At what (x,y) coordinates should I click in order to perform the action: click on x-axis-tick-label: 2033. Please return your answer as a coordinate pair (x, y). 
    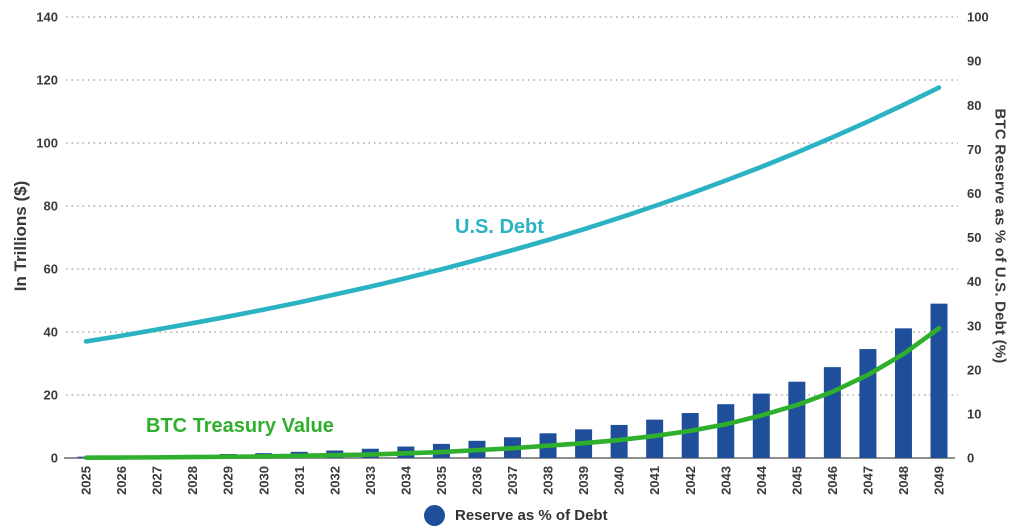
    Looking at the image, I should click on (370, 480).